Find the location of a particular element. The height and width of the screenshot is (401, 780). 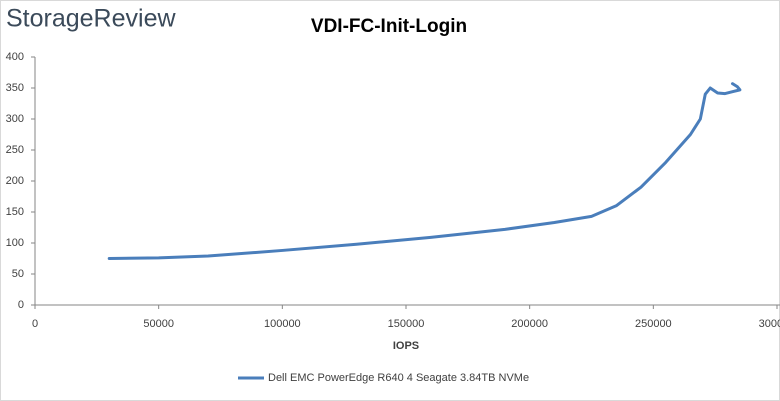

y-tick-label: 350 is located at coordinates (15, 88).